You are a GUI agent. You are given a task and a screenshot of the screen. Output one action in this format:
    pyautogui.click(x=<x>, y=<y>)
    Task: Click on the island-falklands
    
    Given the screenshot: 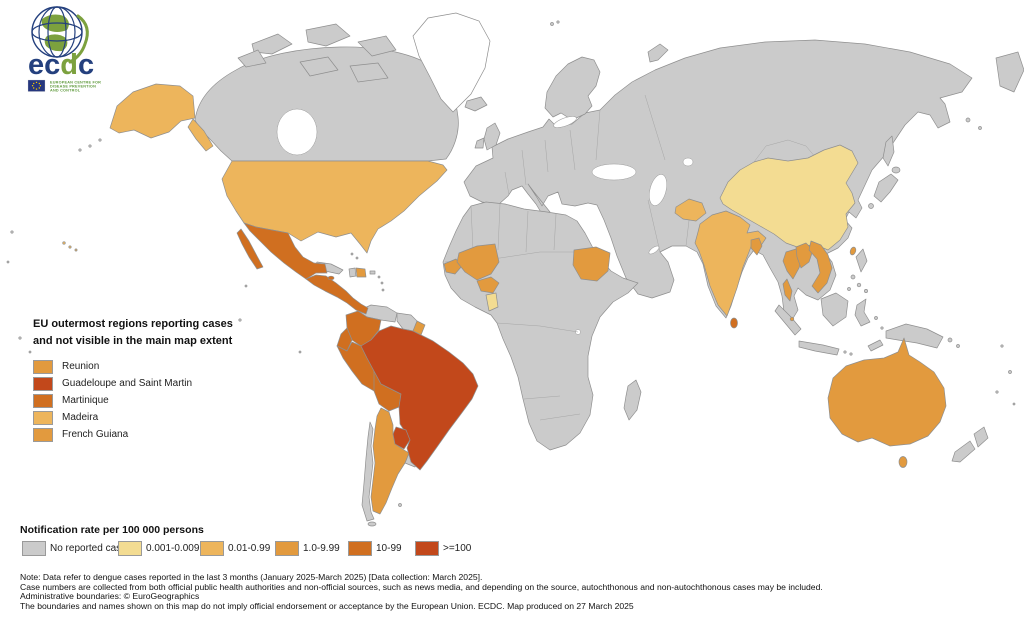 What is the action you would take?
    pyautogui.click(x=400, y=505)
    